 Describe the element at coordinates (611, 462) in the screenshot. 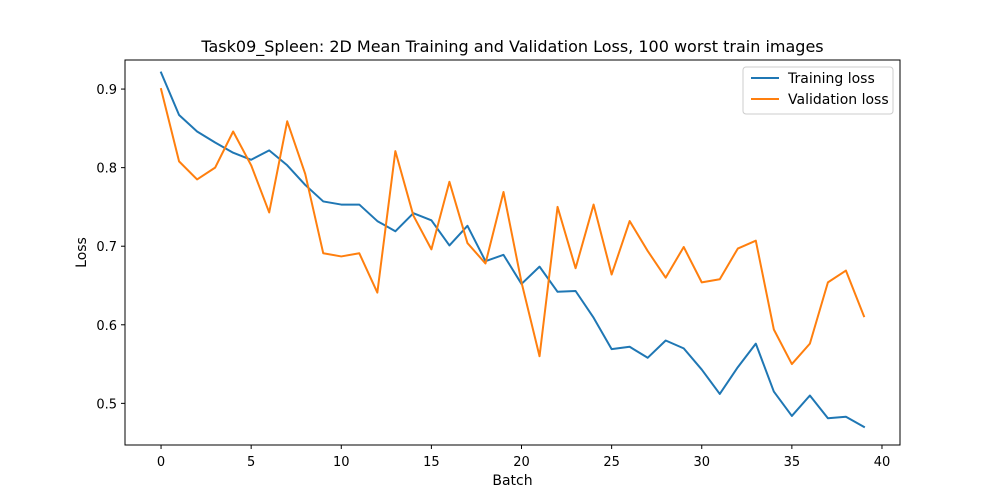

I see `x-tick-label: 25` at that location.